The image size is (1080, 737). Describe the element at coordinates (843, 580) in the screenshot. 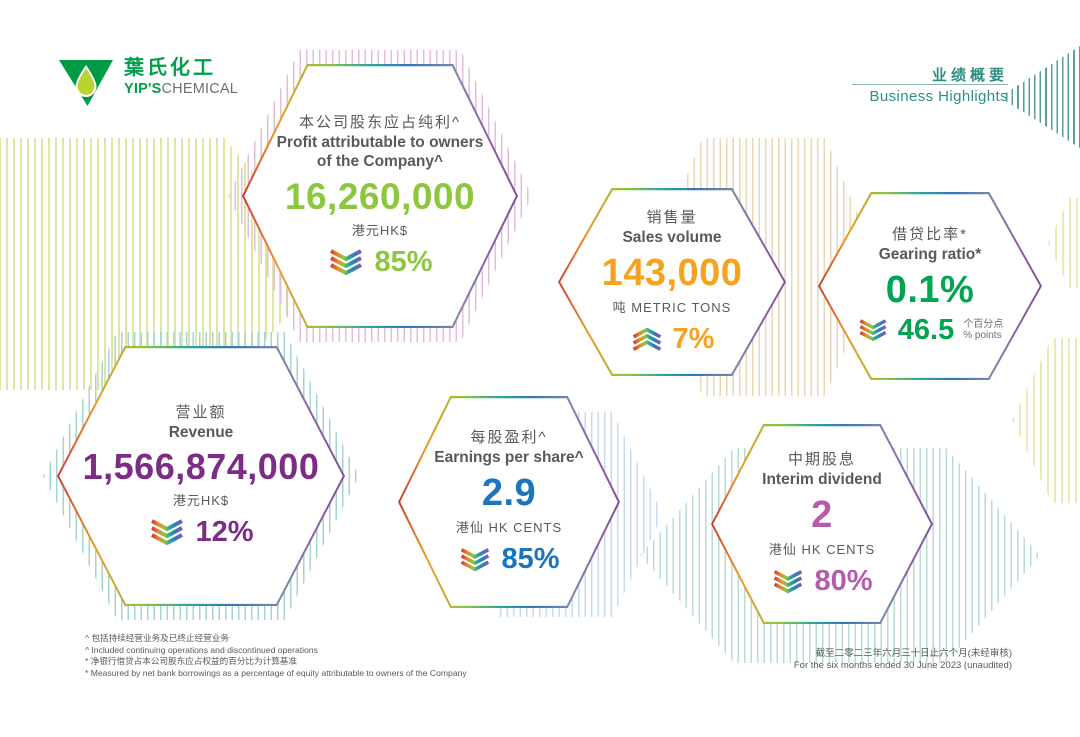

I see `change-value: 80%` at that location.